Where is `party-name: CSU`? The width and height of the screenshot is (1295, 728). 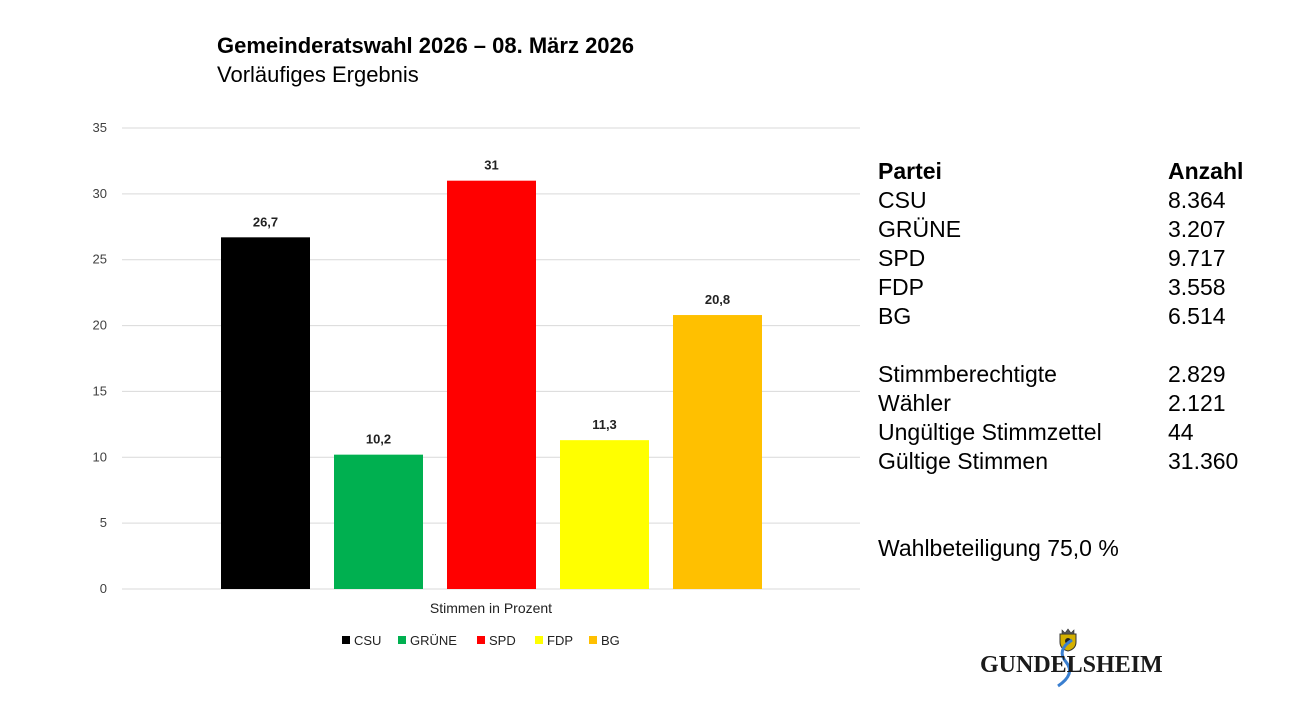
party-name: CSU is located at coordinates (902, 200).